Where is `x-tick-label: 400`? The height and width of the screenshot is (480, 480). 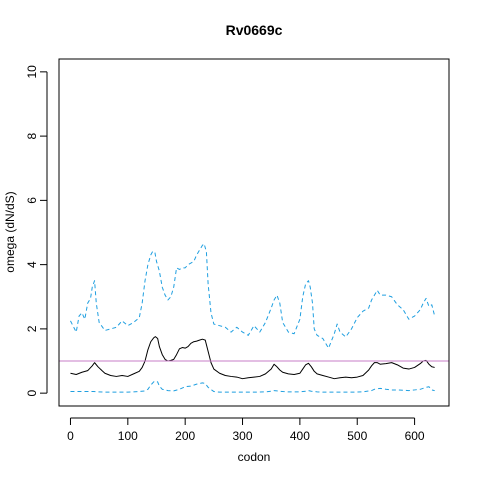 x-tick-label: 400 is located at coordinates (300, 436).